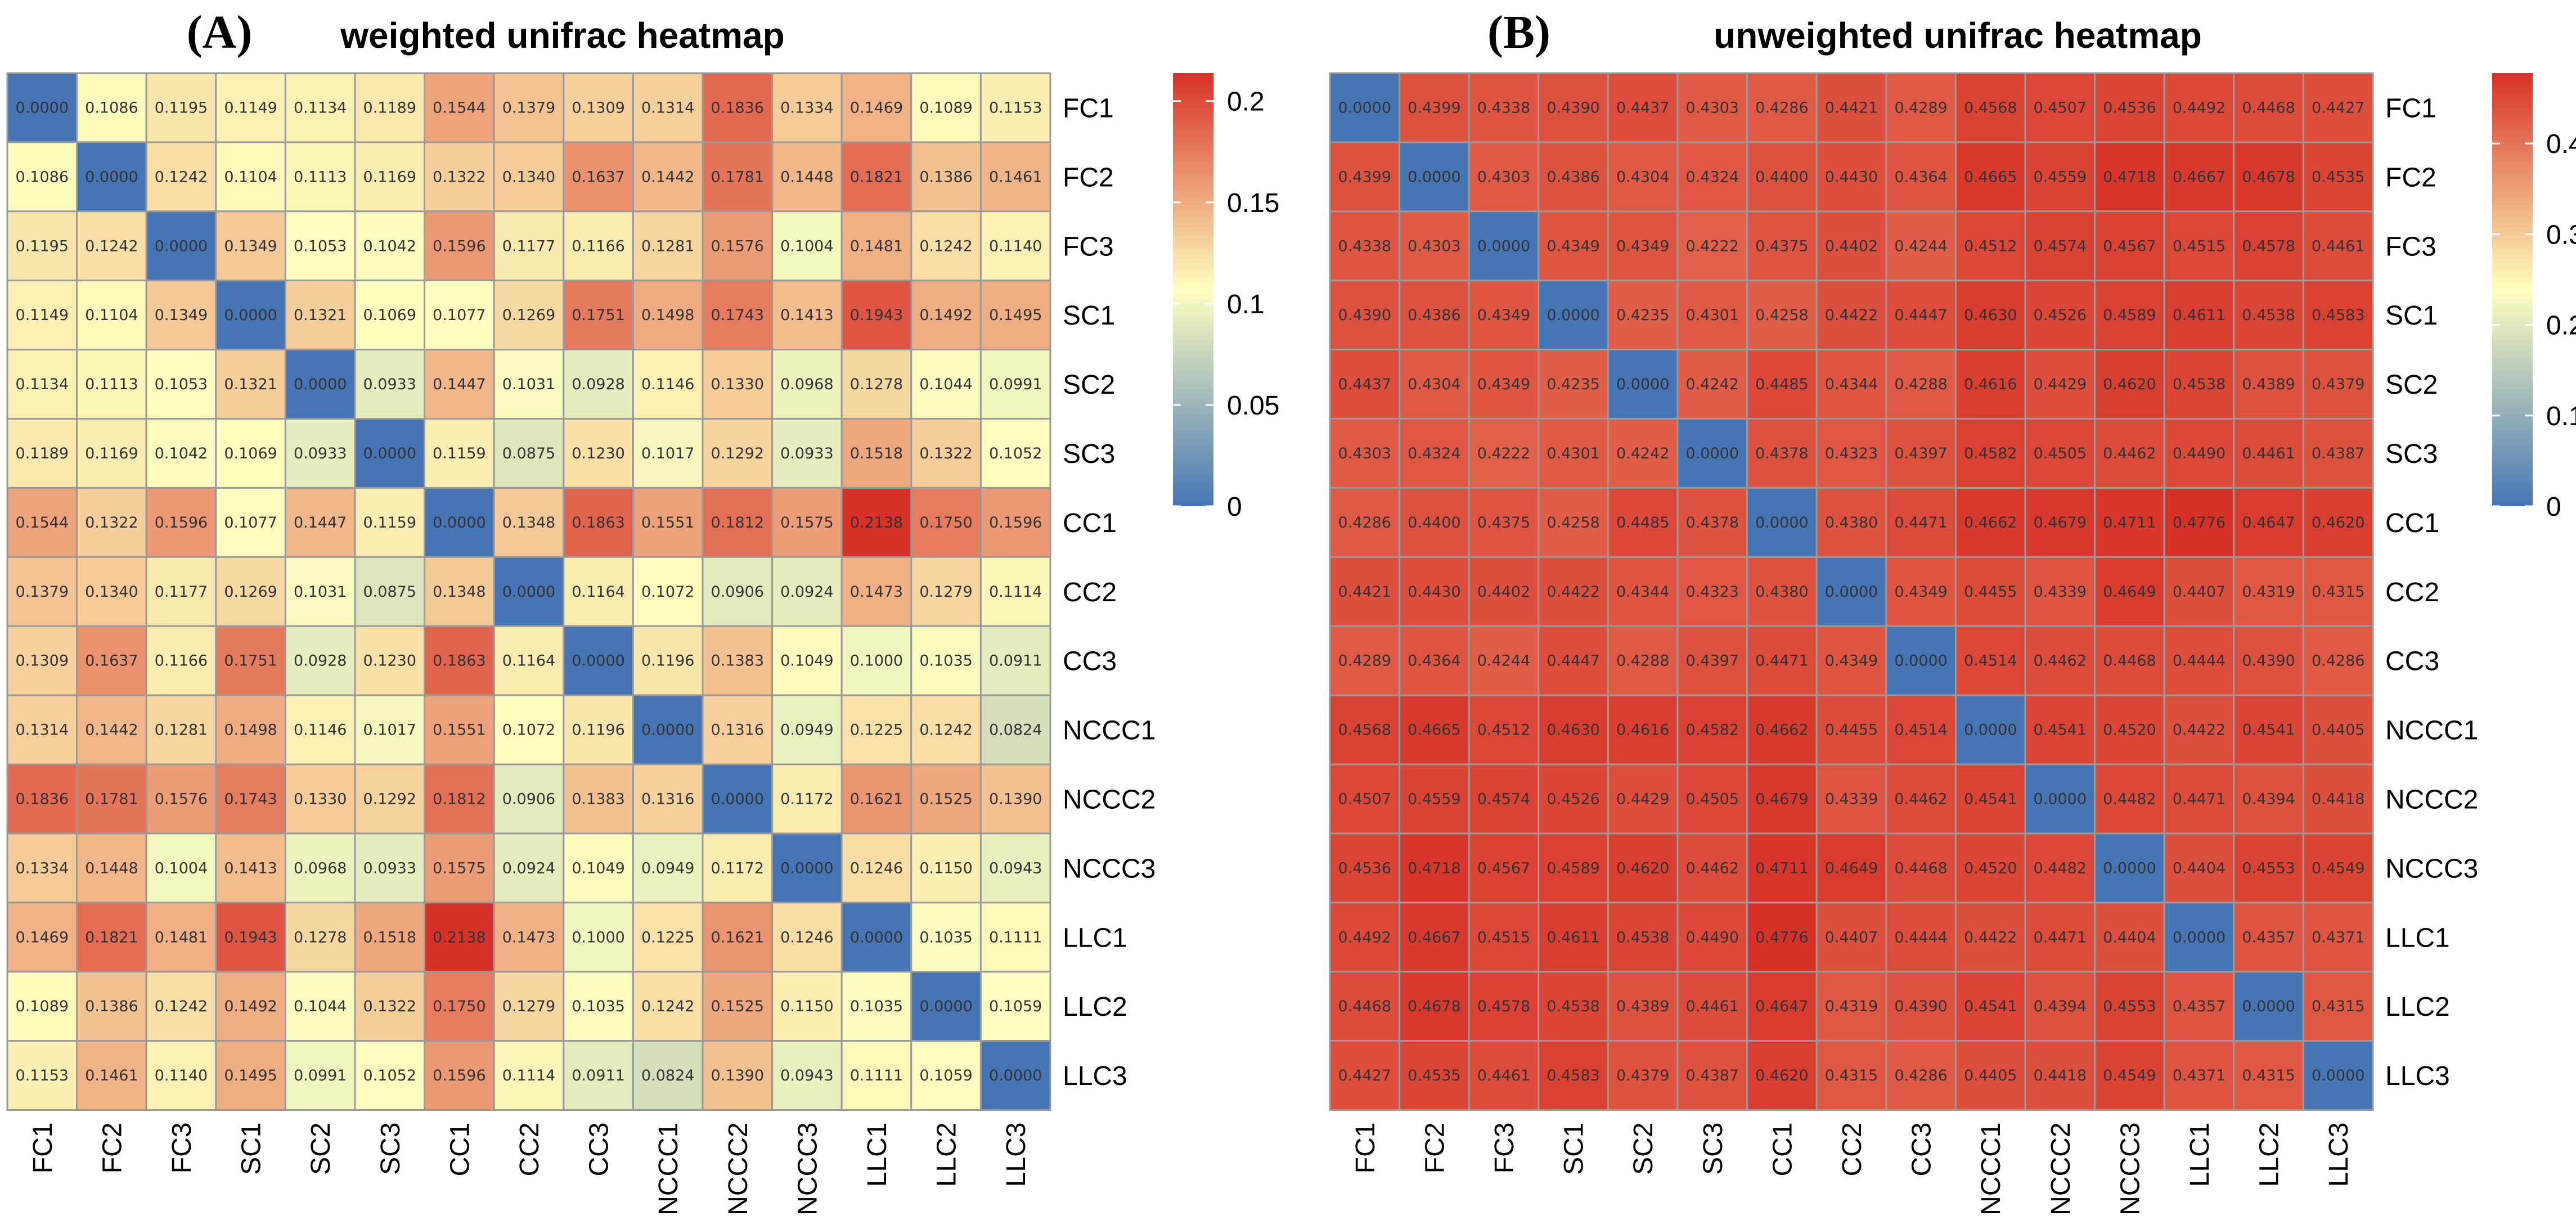 This screenshot has height=1225, width=2576. I want to click on cell-value-label: 0.4538, so click(1642, 938).